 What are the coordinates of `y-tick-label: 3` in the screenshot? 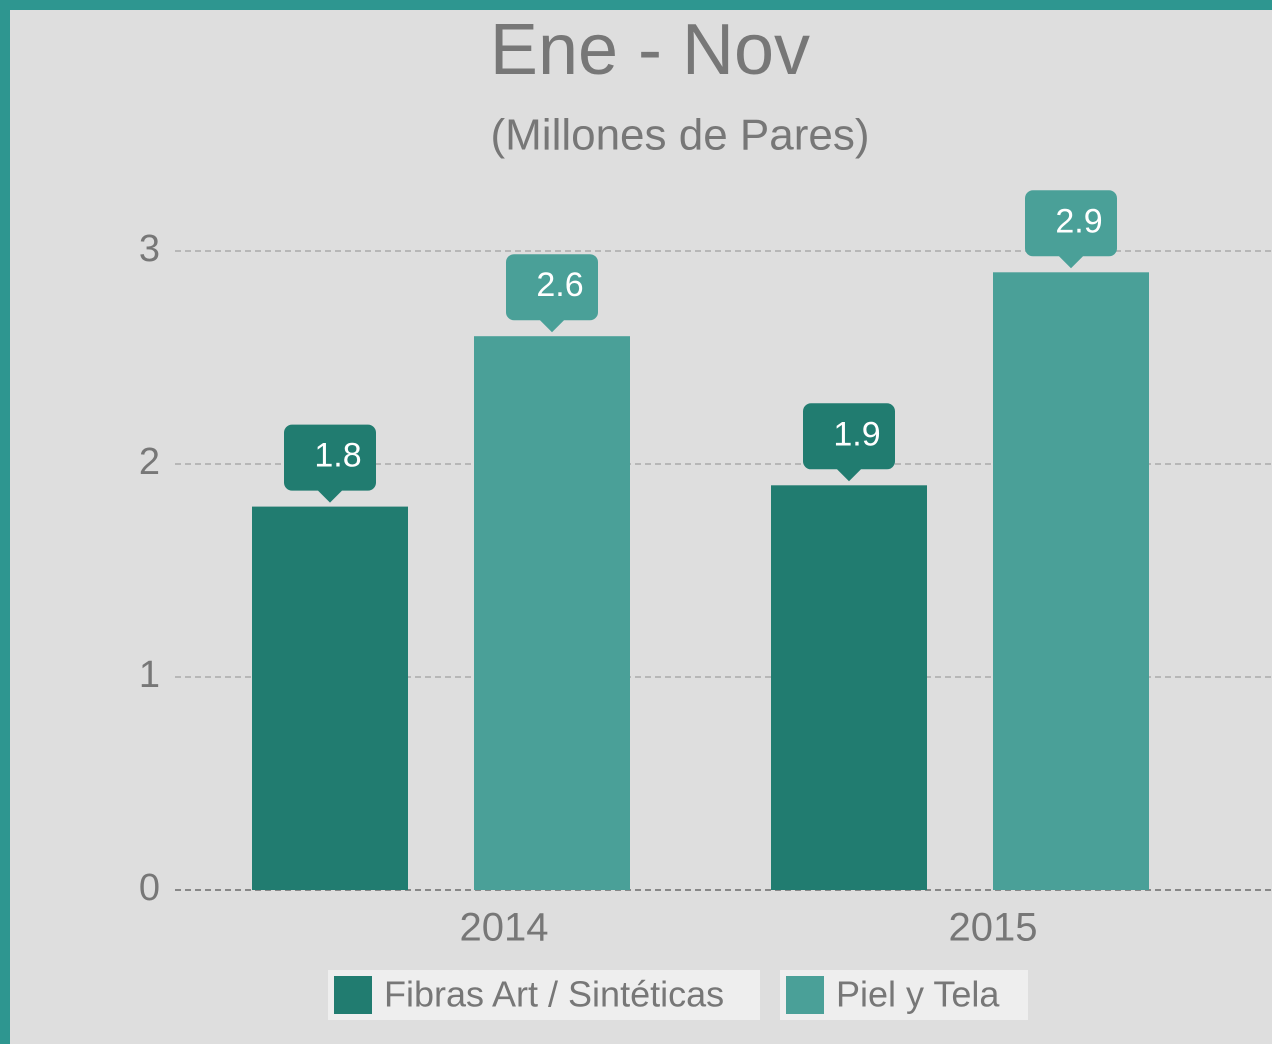 It's located at (149, 249).